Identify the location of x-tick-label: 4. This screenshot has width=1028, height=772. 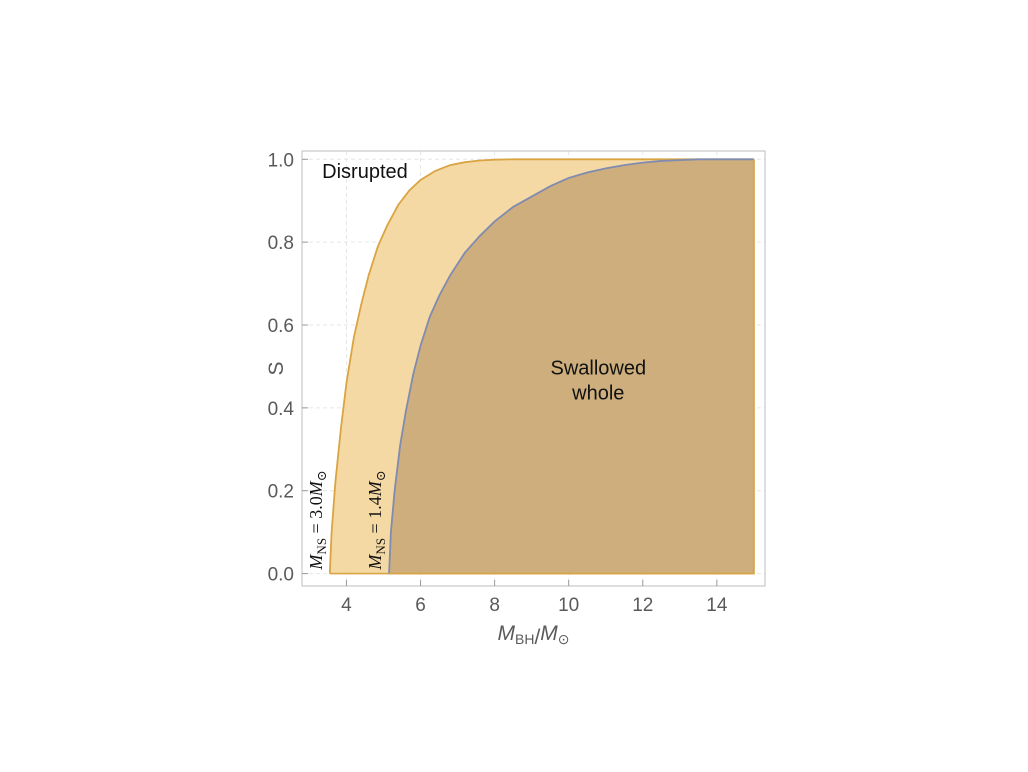
(346, 605).